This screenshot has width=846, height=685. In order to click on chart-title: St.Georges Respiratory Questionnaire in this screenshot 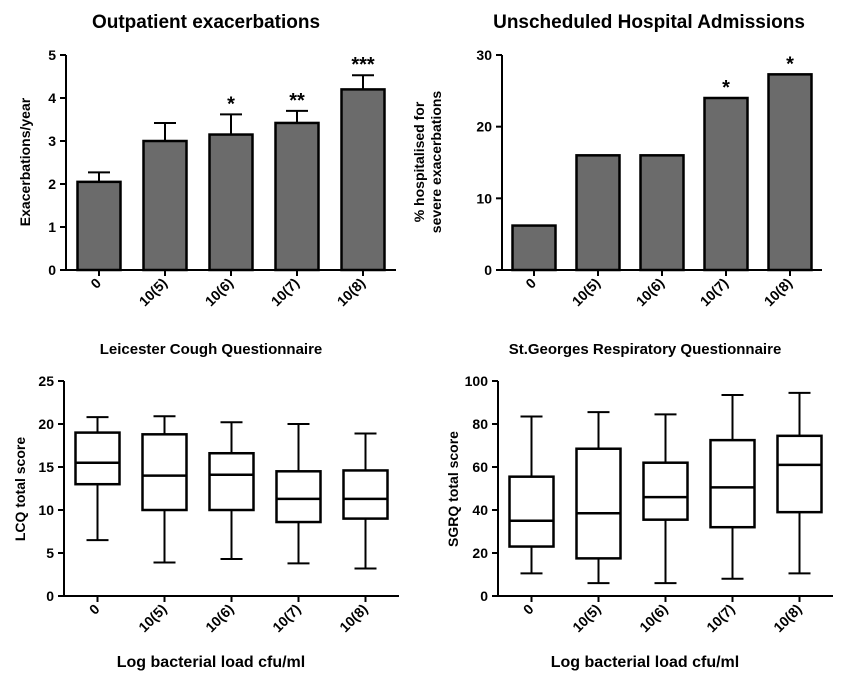, I will do `click(645, 349)`.